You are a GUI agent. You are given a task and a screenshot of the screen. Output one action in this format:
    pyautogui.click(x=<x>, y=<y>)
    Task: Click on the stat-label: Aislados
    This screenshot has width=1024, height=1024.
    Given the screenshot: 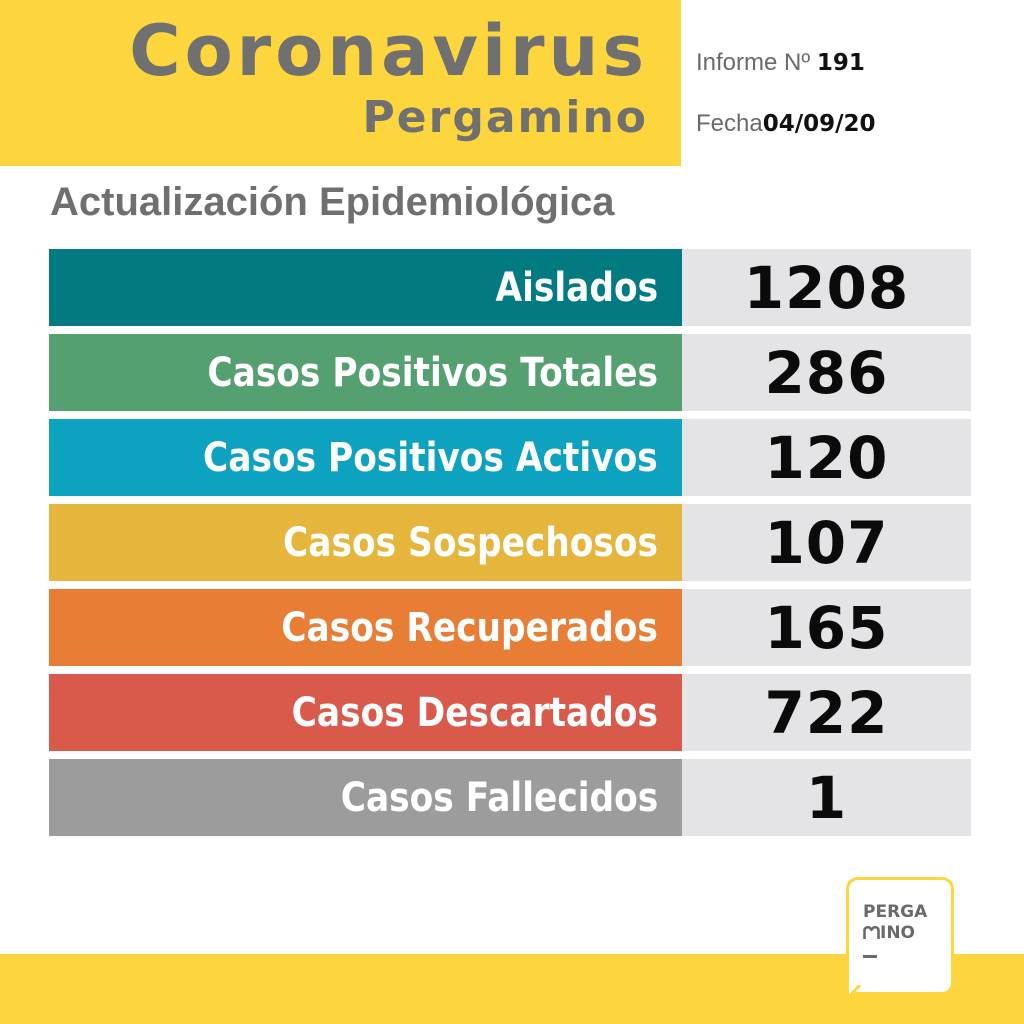 What is the action you would take?
    pyautogui.click(x=576, y=287)
    